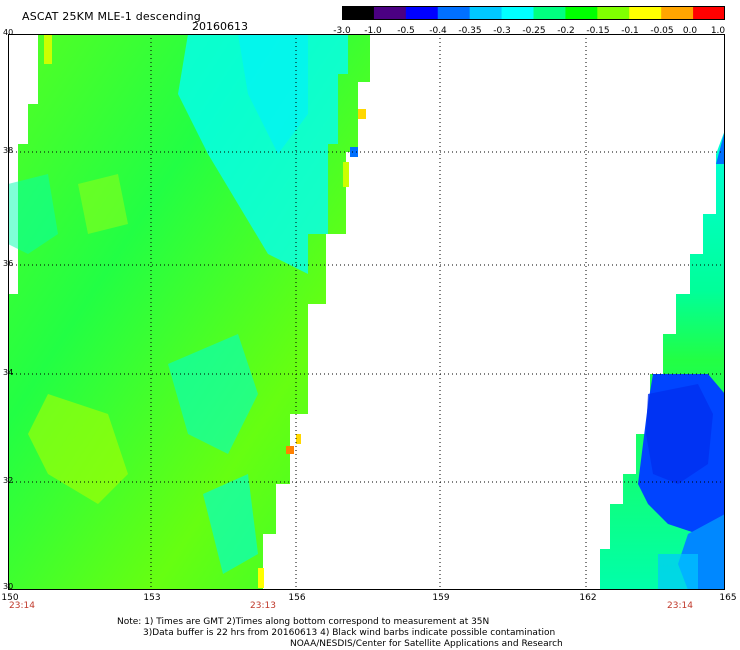  What do you see at coordinates (263, 606) in the screenshot?
I see `time-label-middle: 23:13` at bounding box center [263, 606].